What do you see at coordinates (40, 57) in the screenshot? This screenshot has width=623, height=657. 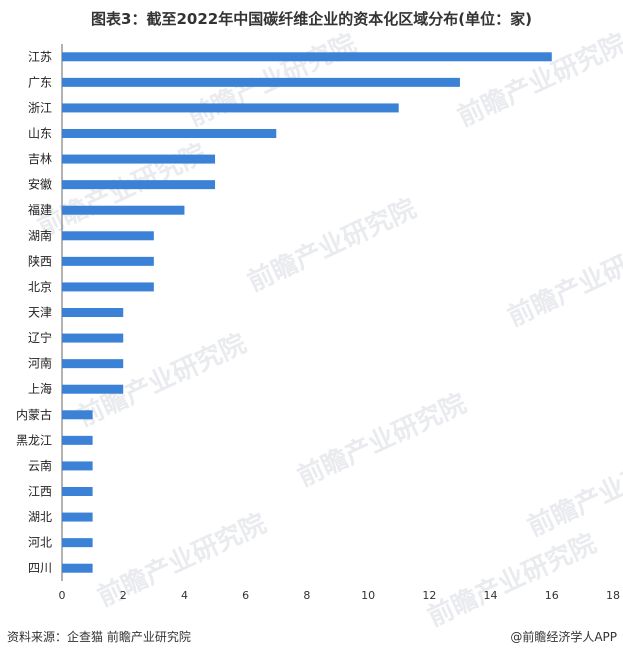 I see `category-label: 江苏` at bounding box center [40, 57].